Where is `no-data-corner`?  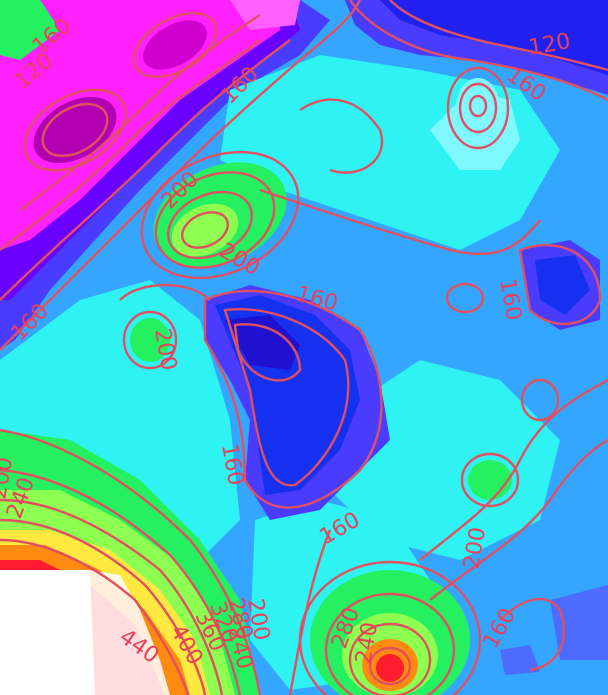
no-data-corner is located at coordinates (47, 632).